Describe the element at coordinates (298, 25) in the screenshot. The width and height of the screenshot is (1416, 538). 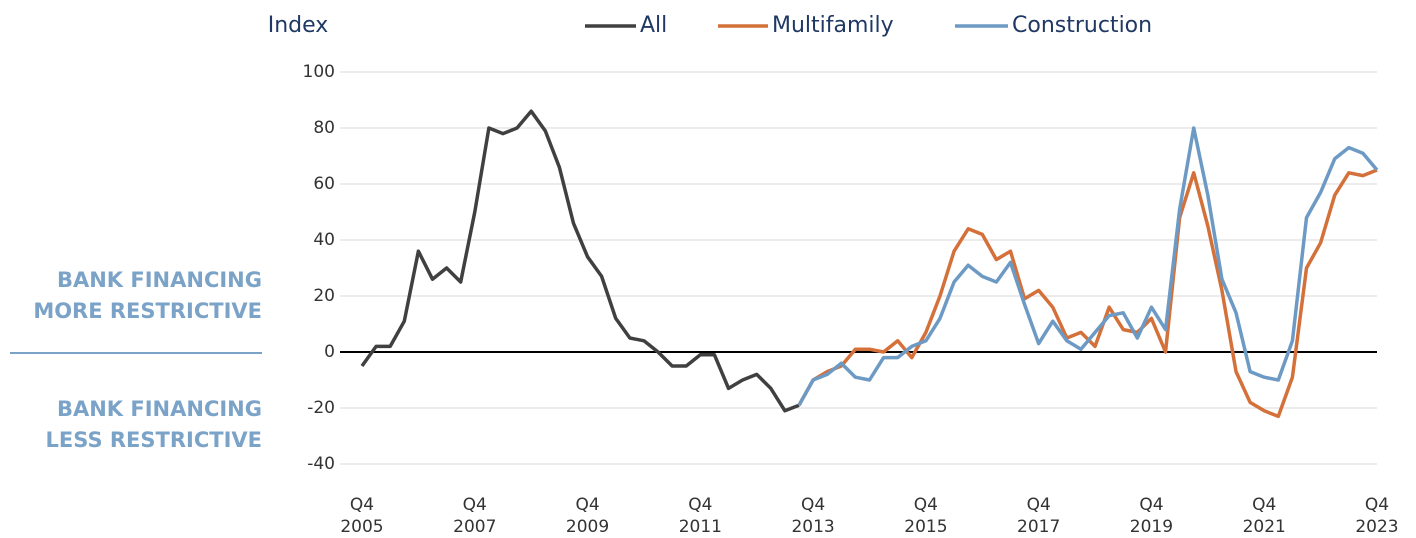
I see `y-axis-label: Index` at that location.